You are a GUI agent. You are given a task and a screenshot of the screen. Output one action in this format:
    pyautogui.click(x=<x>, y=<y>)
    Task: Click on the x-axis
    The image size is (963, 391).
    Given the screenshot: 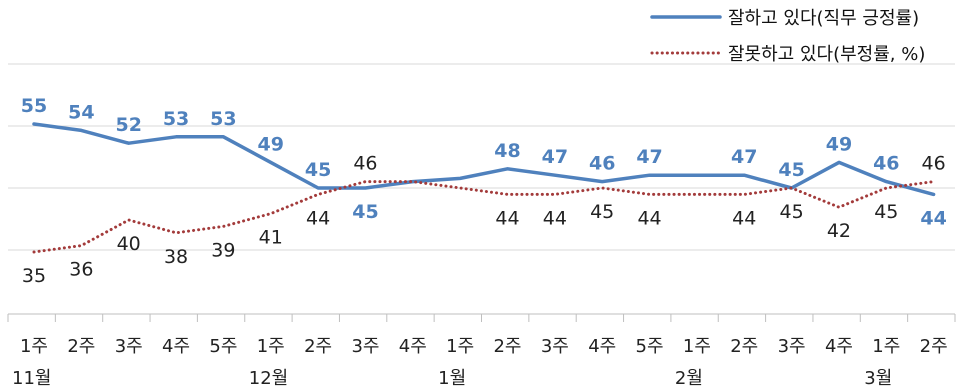 What is the action you would take?
    pyautogui.click(x=481, y=317)
    